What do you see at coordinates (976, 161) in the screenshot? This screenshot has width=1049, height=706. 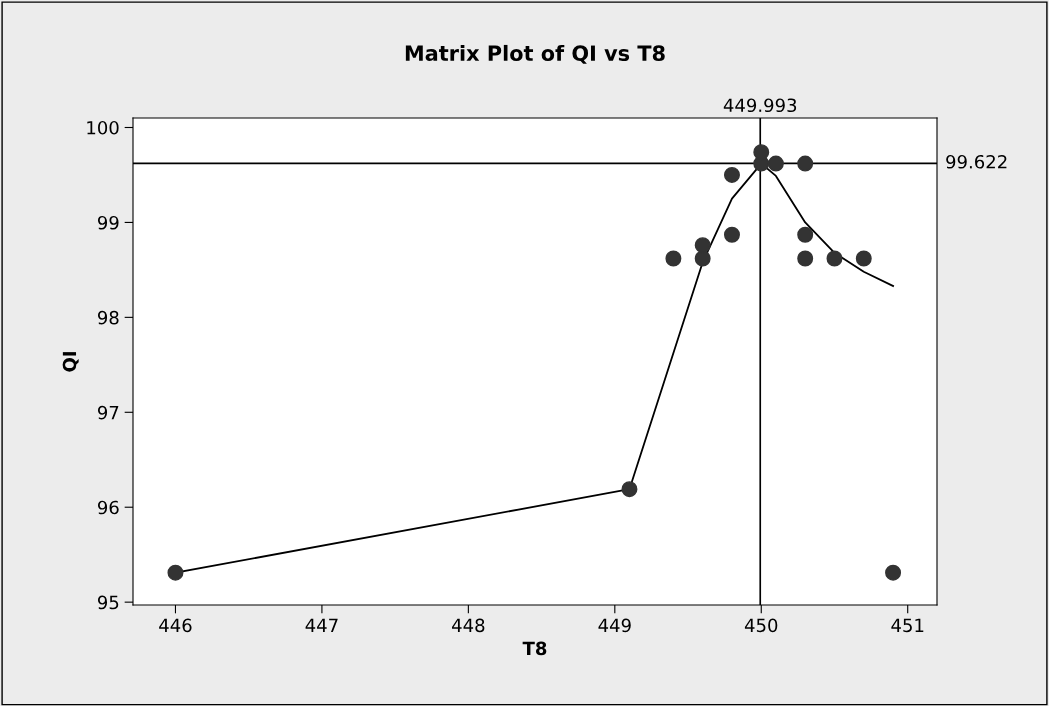 I see `ref-line-label: 99.622` at bounding box center [976, 161].